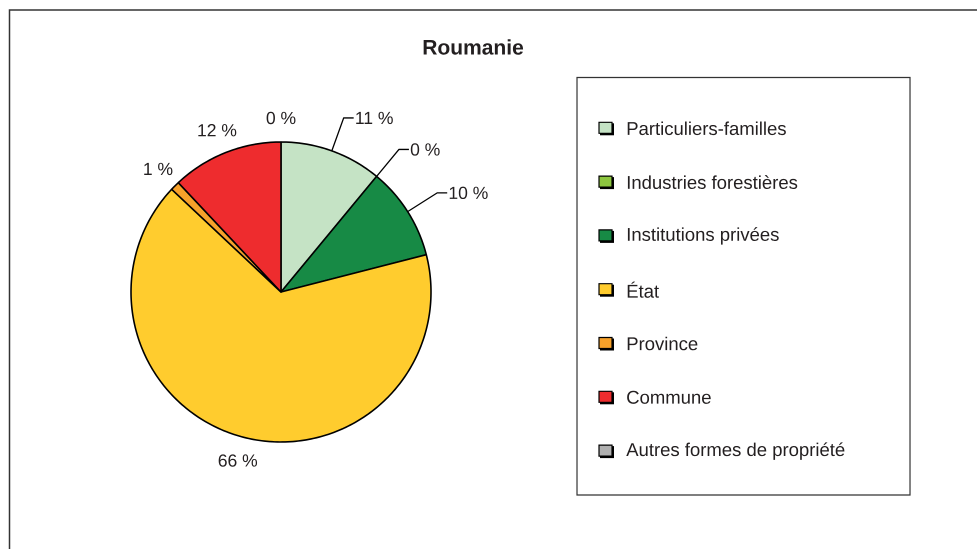 Image resolution: width=977 pixels, height=549 pixels. Describe the element at coordinates (713, 182) in the screenshot. I see `legend-label: Industries forestières` at that location.